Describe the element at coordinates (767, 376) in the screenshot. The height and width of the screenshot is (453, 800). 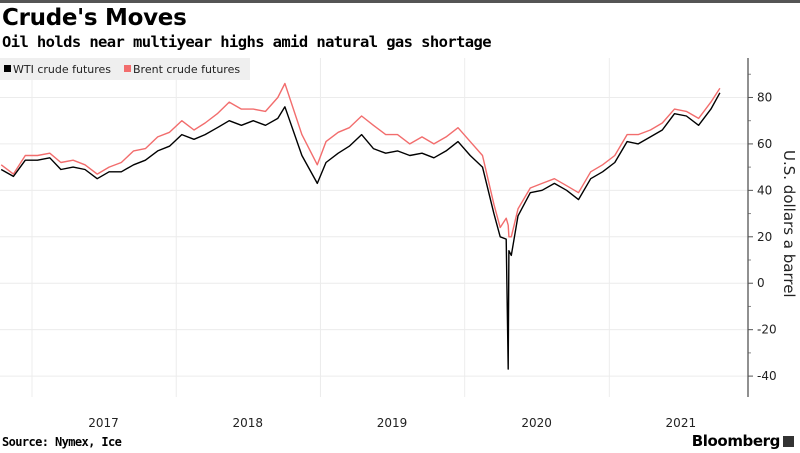
I see `y-tick-label: -40` at that location.